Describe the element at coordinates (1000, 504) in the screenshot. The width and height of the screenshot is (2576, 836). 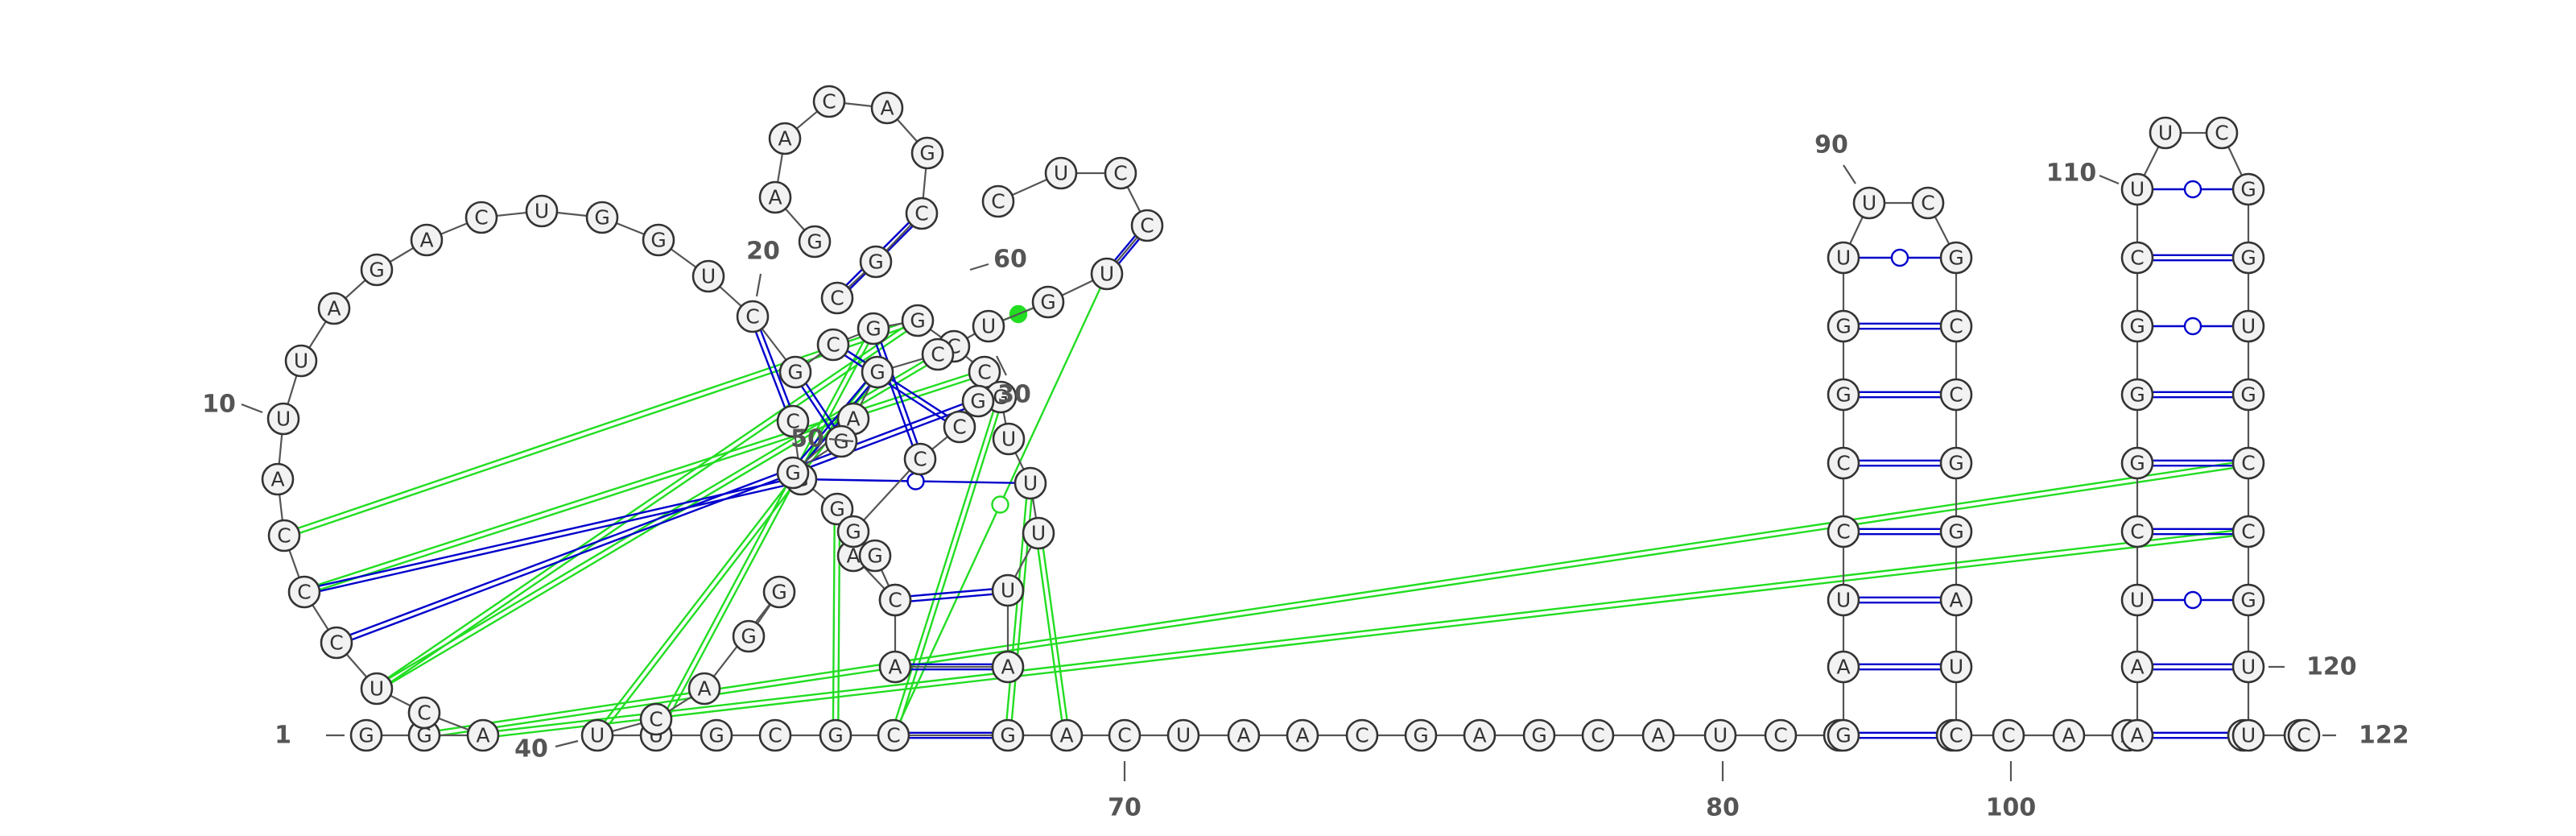
I see `wobble-open-marker` at that location.